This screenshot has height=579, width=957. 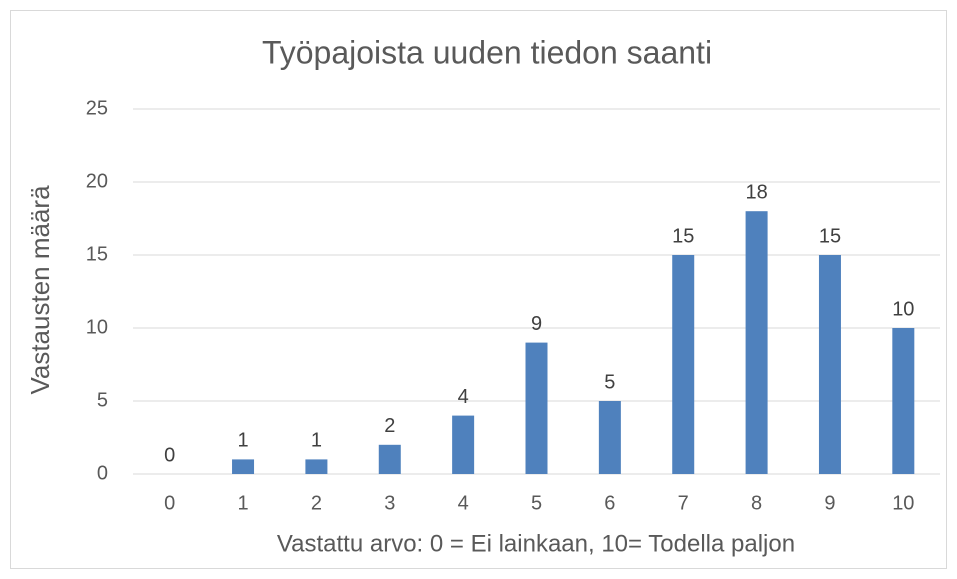 I want to click on data-label: 10, so click(x=903, y=309).